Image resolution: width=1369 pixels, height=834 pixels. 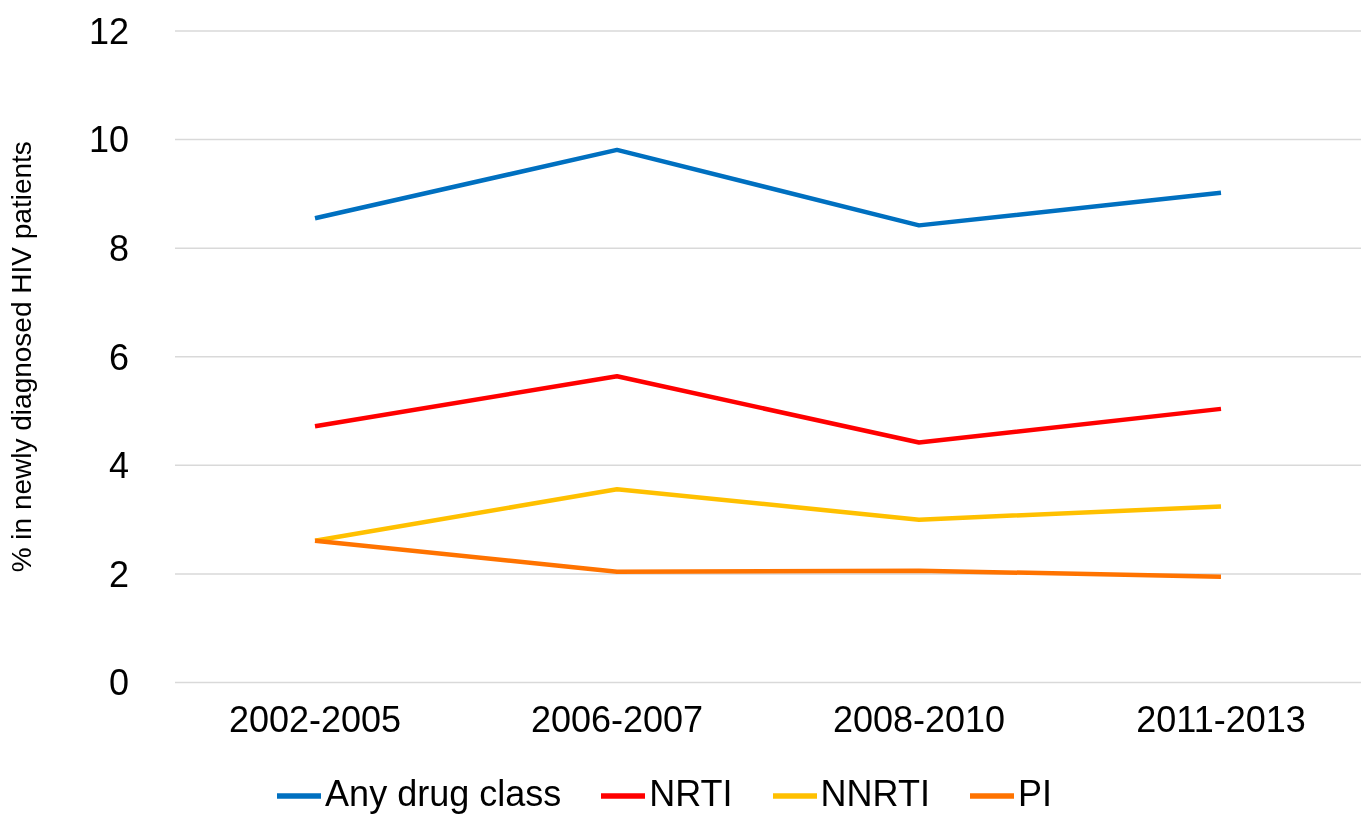 I want to click on y-tick-label: 8, so click(x=118, y=248).